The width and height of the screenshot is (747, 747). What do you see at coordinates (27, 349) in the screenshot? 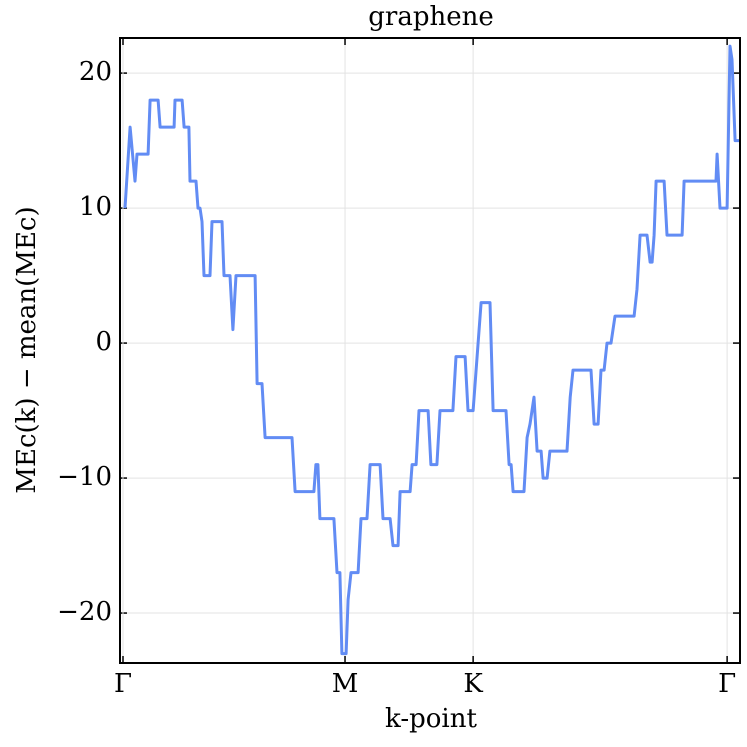
I see `y-axis-label: MEc(k) − mean(MEc)` at bounding box center [27, 349].